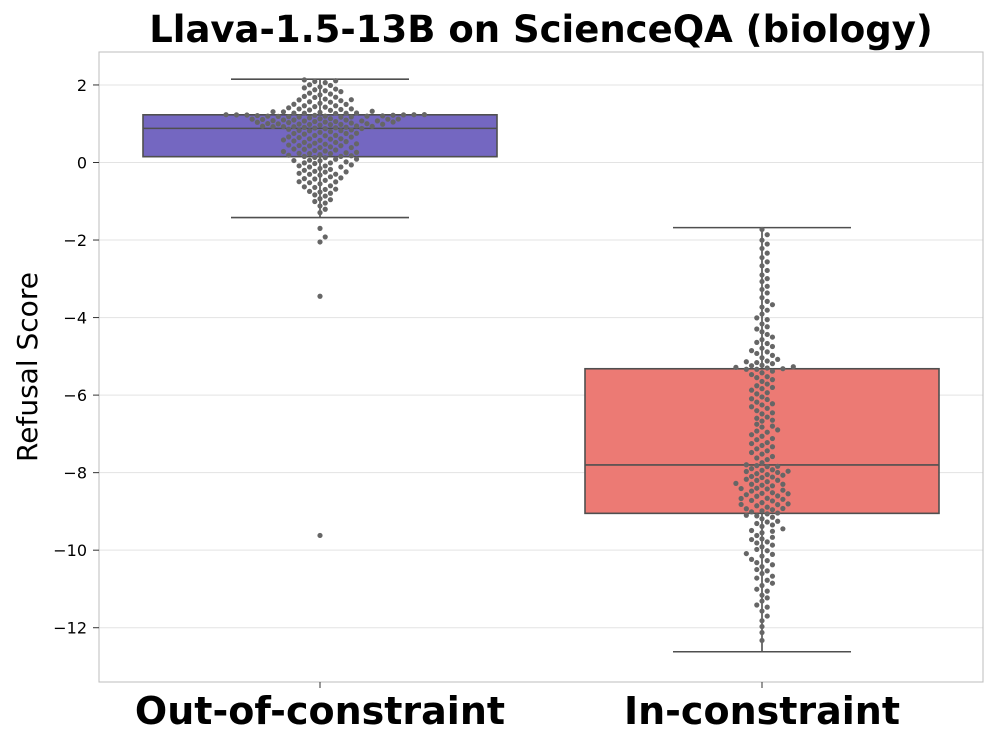 This screenshot has width=996, height=745. I want to click on y-tick-label: −2, so click(75, 240).